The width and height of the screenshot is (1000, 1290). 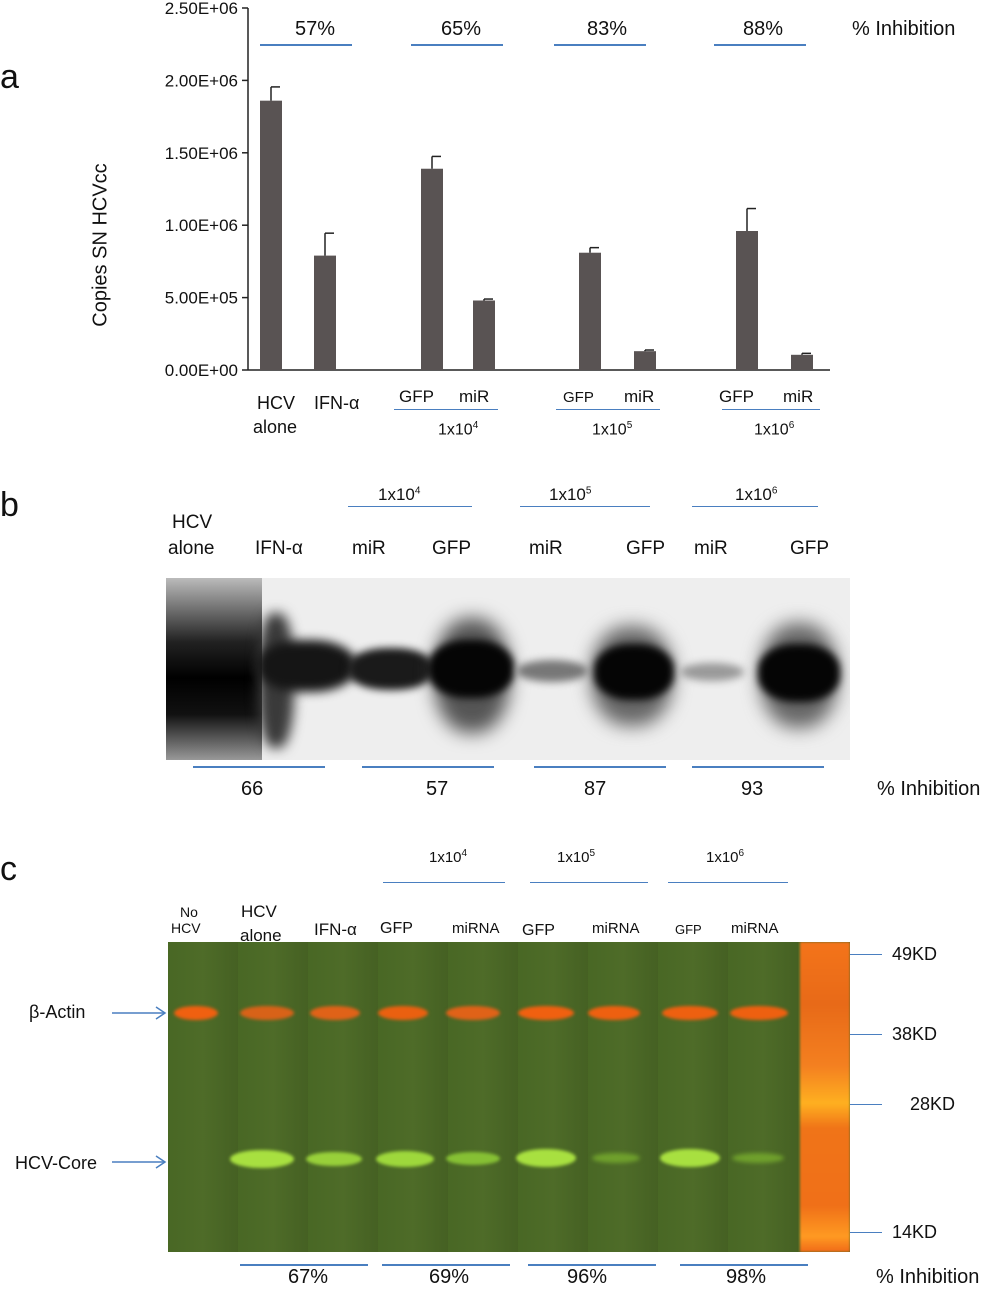 What do you see at coordinates (752, 789) in the screenshot?
I see `inhibition-value-b: 93` at bounding box center [752, 789].